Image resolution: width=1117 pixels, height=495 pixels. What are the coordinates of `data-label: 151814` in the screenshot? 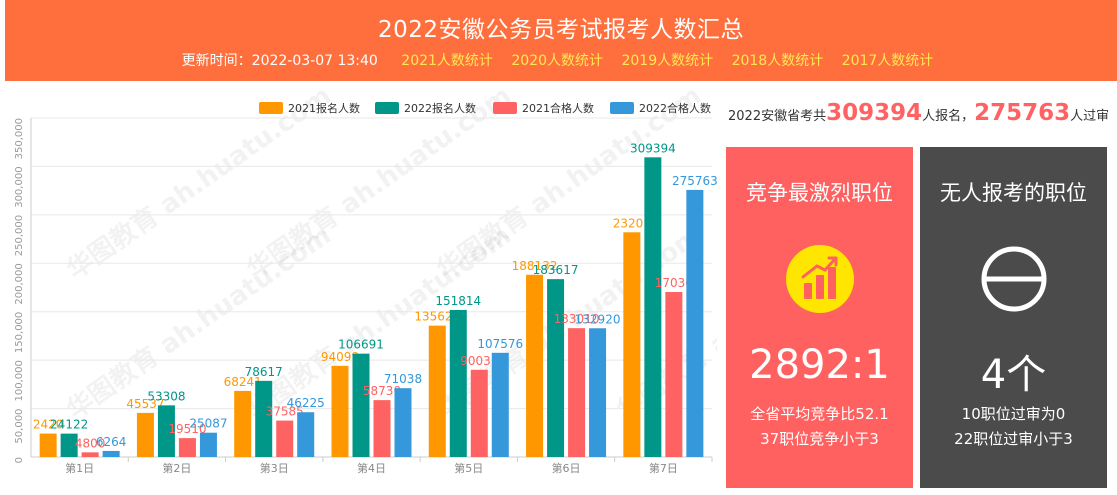 It's located at (458, 301).